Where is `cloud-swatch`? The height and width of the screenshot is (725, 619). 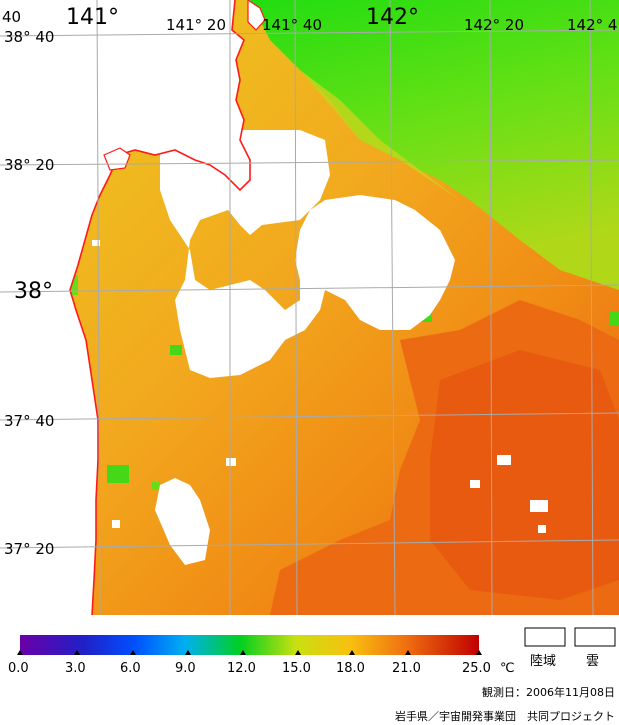
cloud-swatch is located at coordinates (595, 637).